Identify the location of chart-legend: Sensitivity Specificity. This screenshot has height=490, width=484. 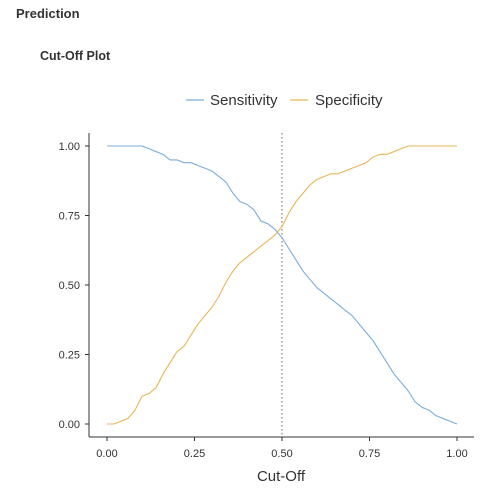
(284, 100).